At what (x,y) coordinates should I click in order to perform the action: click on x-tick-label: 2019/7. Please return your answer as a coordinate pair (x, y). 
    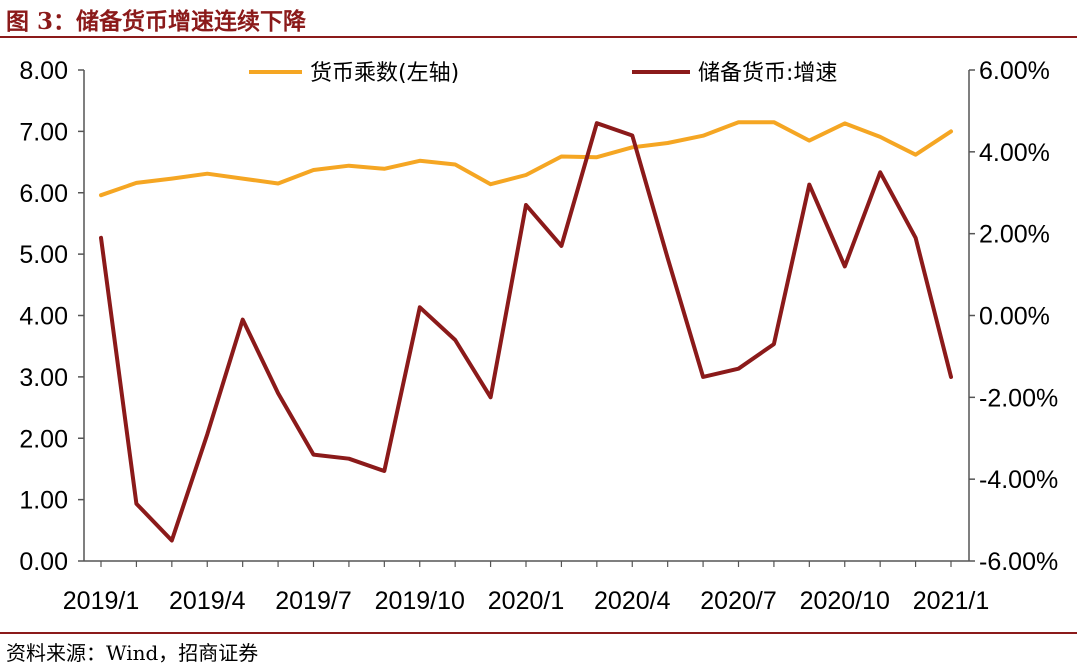
    Looking at the image, I should click on (313, 601).